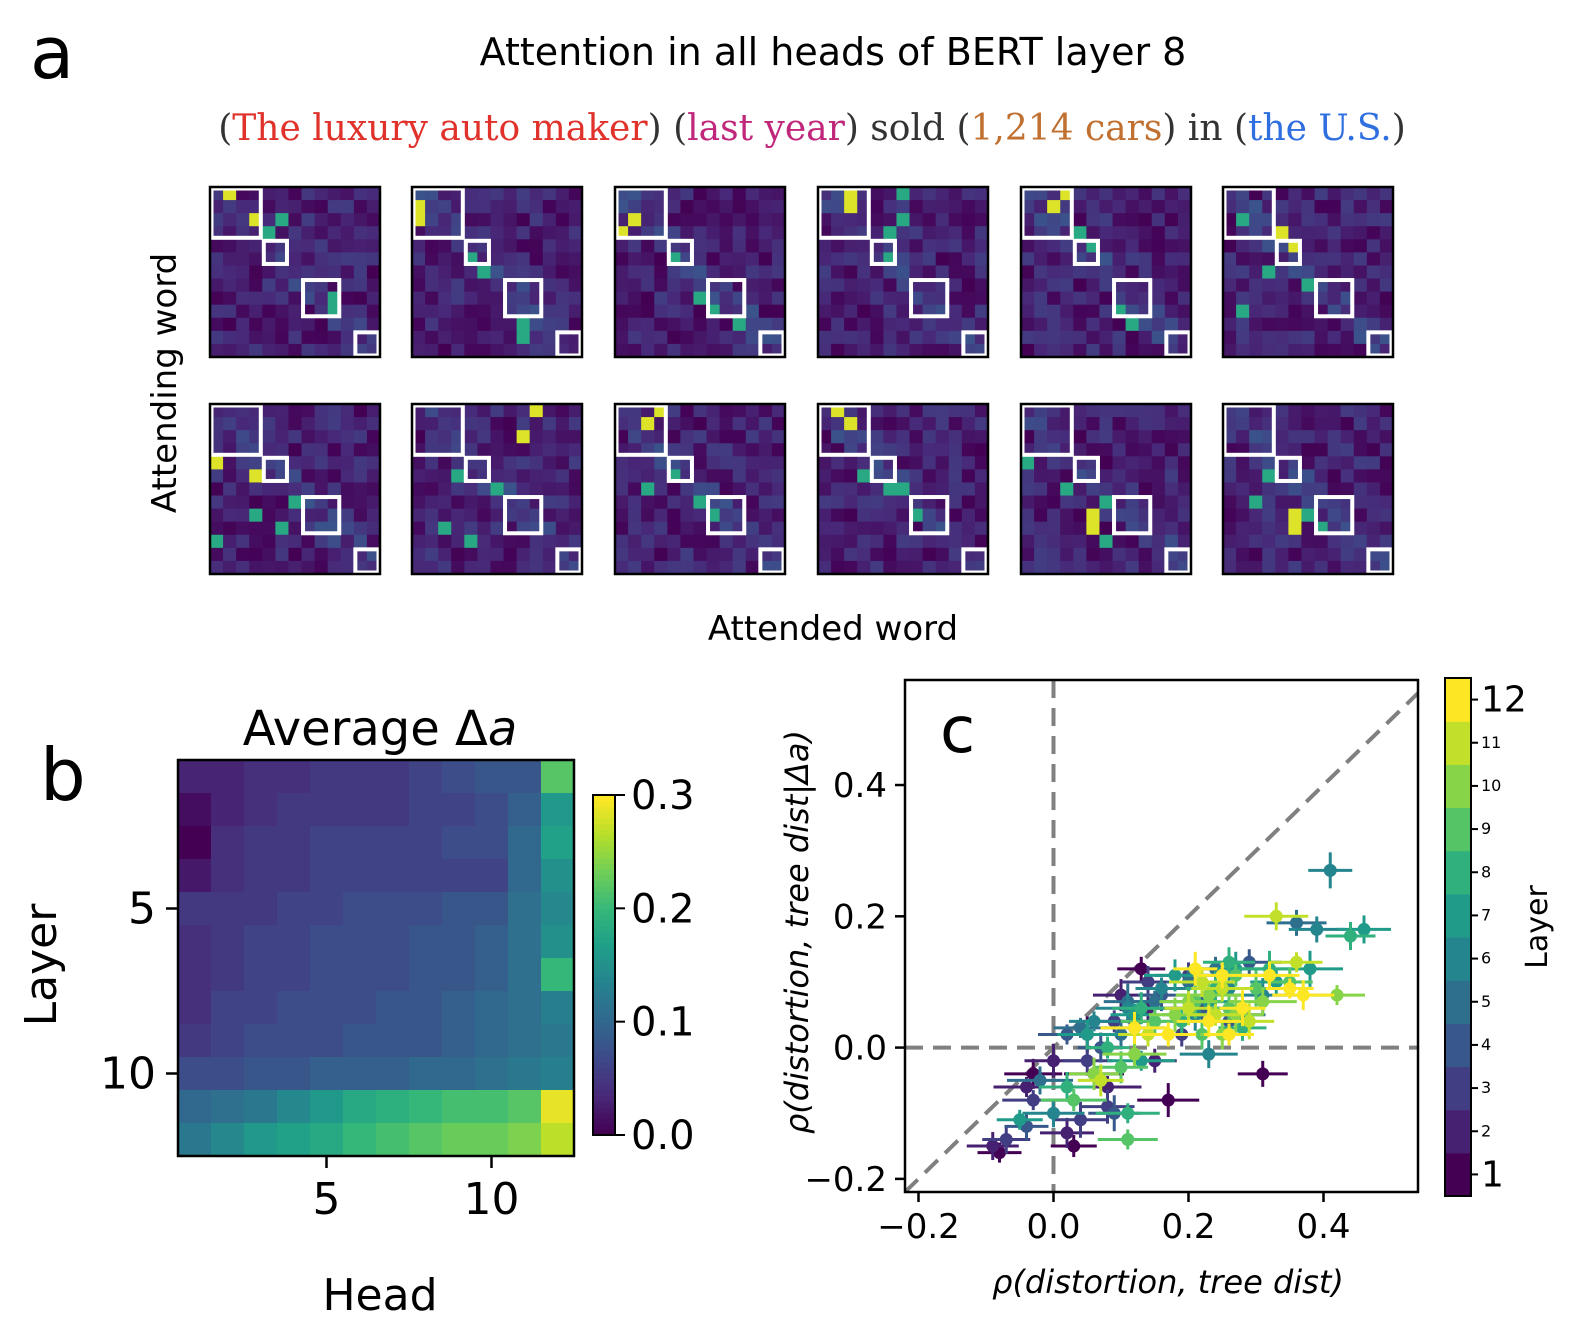  What do you see at coordinates (1047, 213) in the screenshot?
I see `phrase-box` at bounding box center [1047, 213].